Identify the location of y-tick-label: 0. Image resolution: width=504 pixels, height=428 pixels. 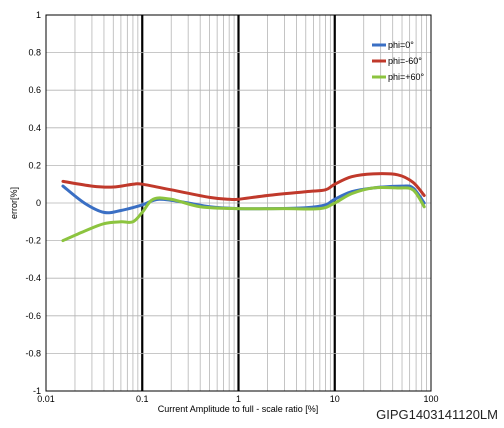
(38, 203).